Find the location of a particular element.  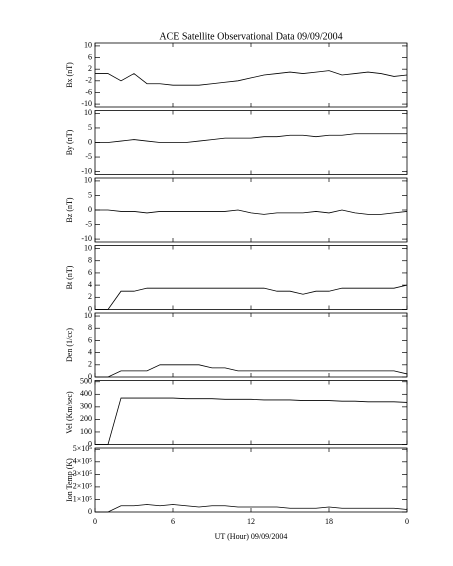

y-tick-label: 100 is located at coordinates (86, 431).